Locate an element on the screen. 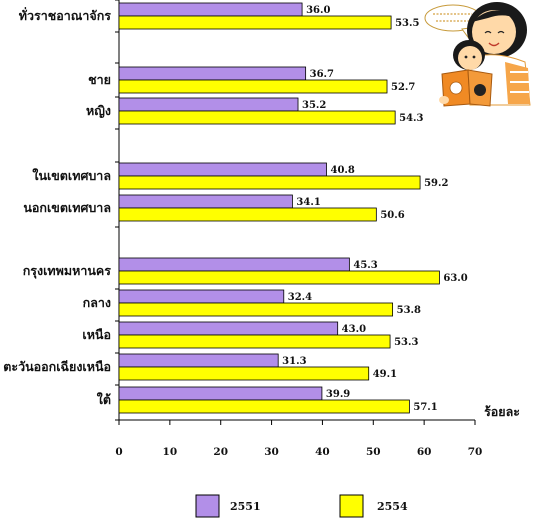  data-label-2554-5: 63.0 is located at coordinates (455, 278).